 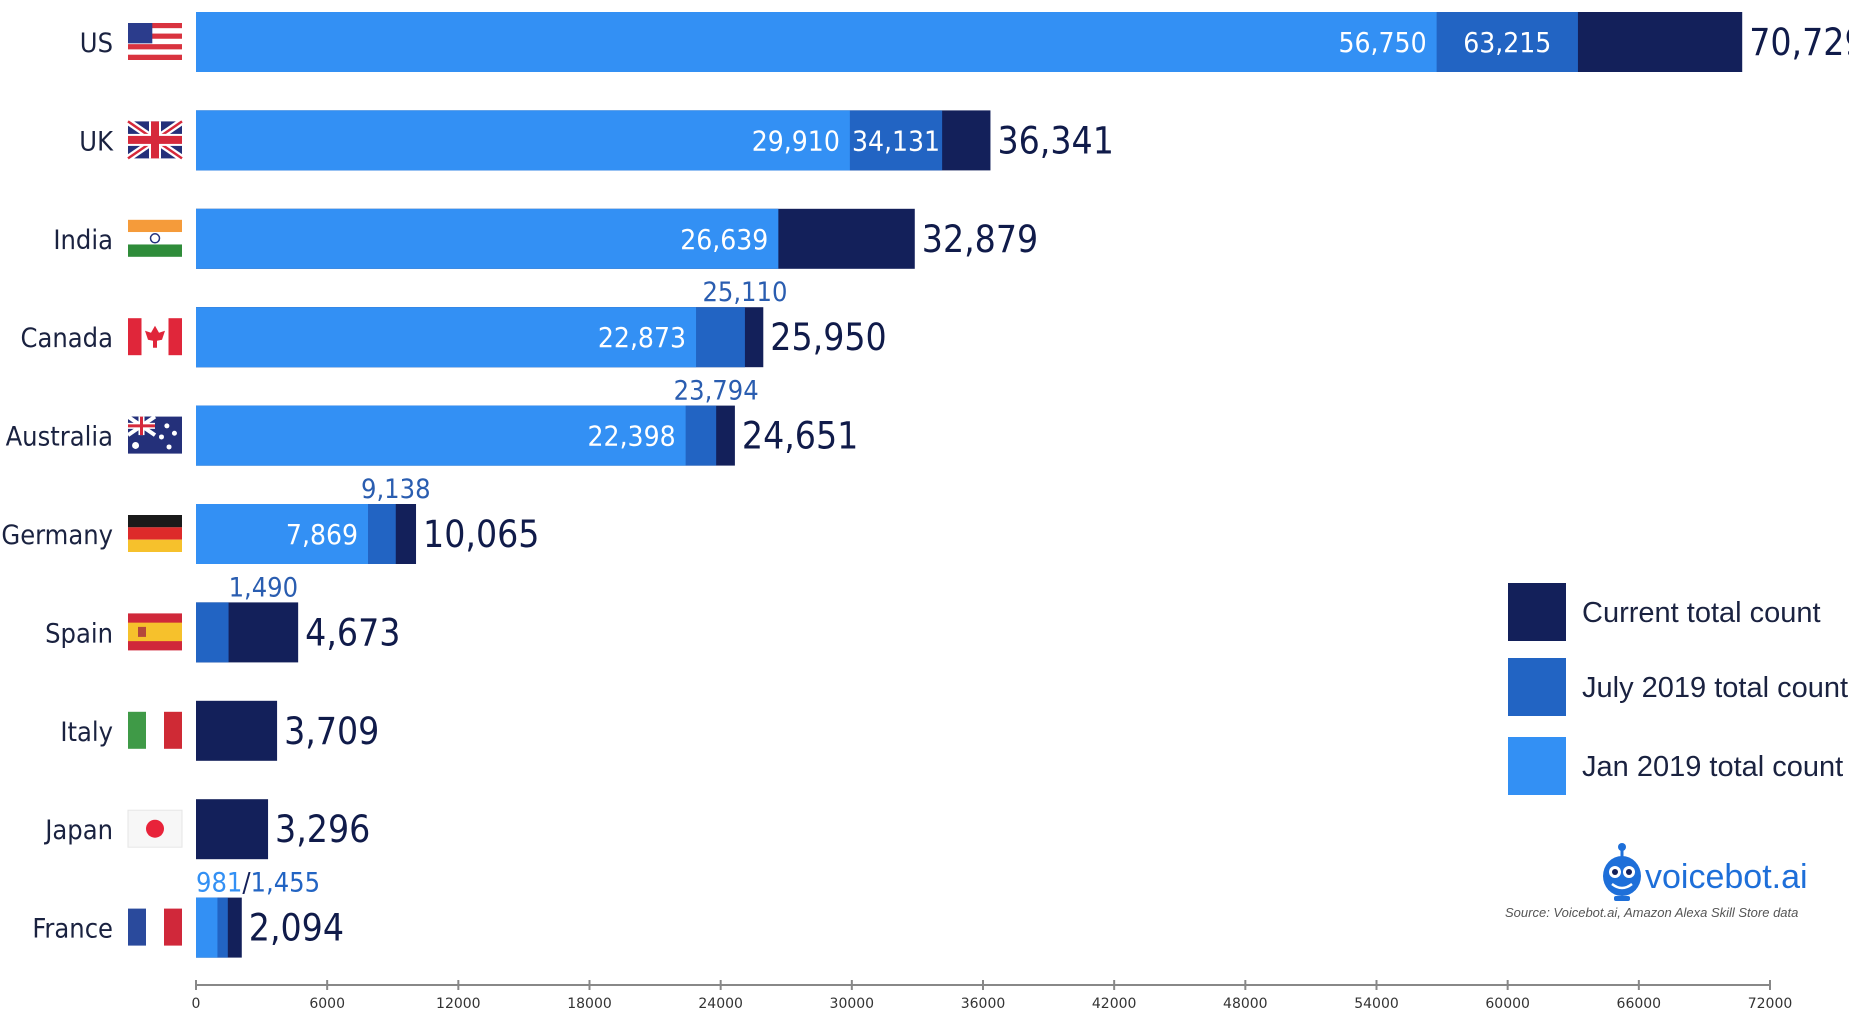 I want to click on robot-icon, so click(x=1622, y=872).